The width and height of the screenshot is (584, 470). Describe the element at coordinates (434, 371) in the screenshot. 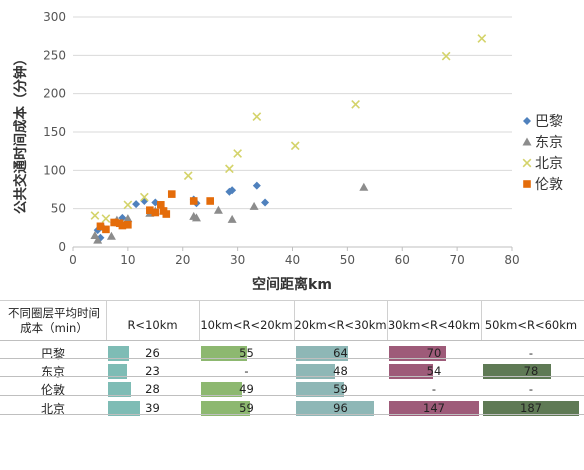

I see `bar-cell: 54` at that location.